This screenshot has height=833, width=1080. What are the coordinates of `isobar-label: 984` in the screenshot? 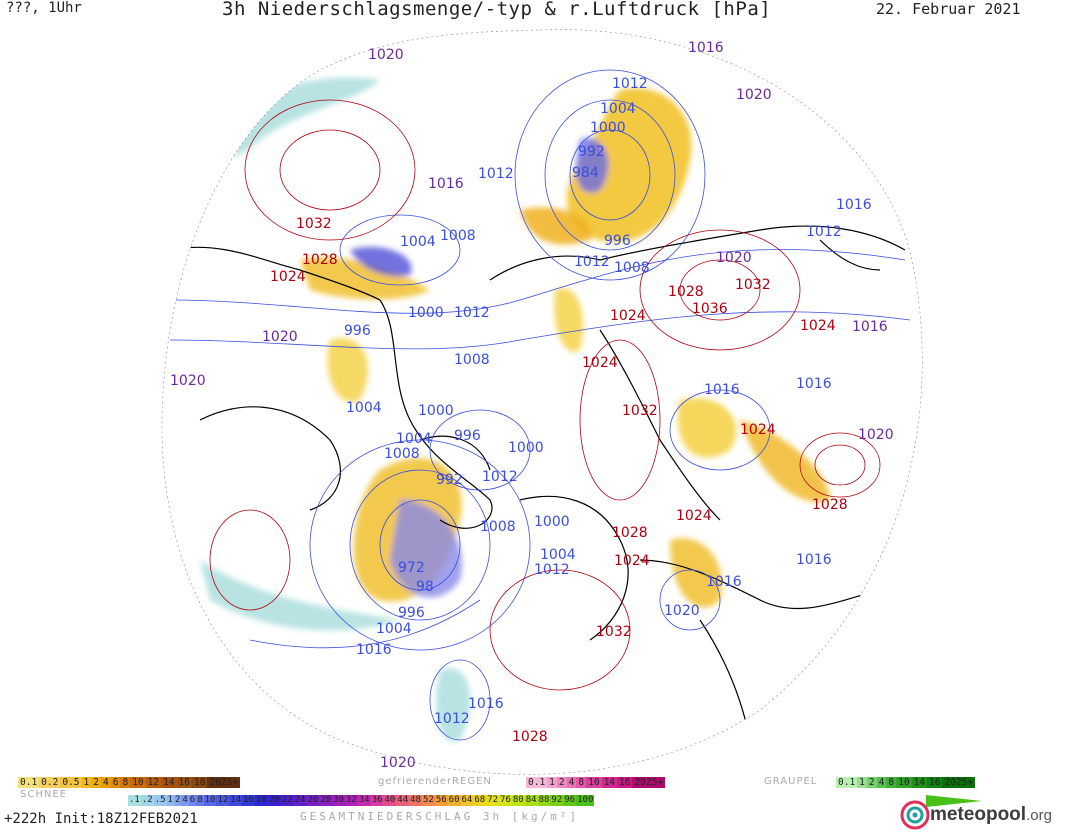 It's located at (585, 173).